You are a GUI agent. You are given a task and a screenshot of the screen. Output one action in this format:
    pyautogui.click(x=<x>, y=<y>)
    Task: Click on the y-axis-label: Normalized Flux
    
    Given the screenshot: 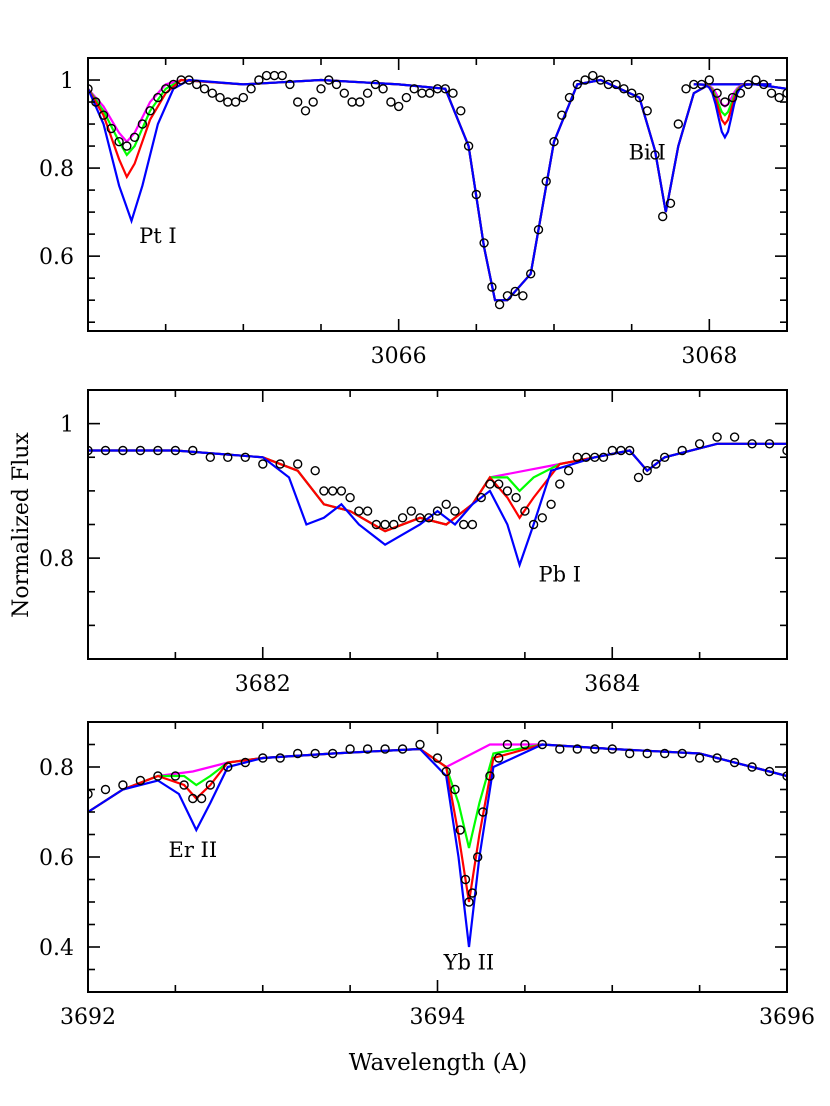 What is the action you would take?
    pyautogui.click(x=21, y=525)
    